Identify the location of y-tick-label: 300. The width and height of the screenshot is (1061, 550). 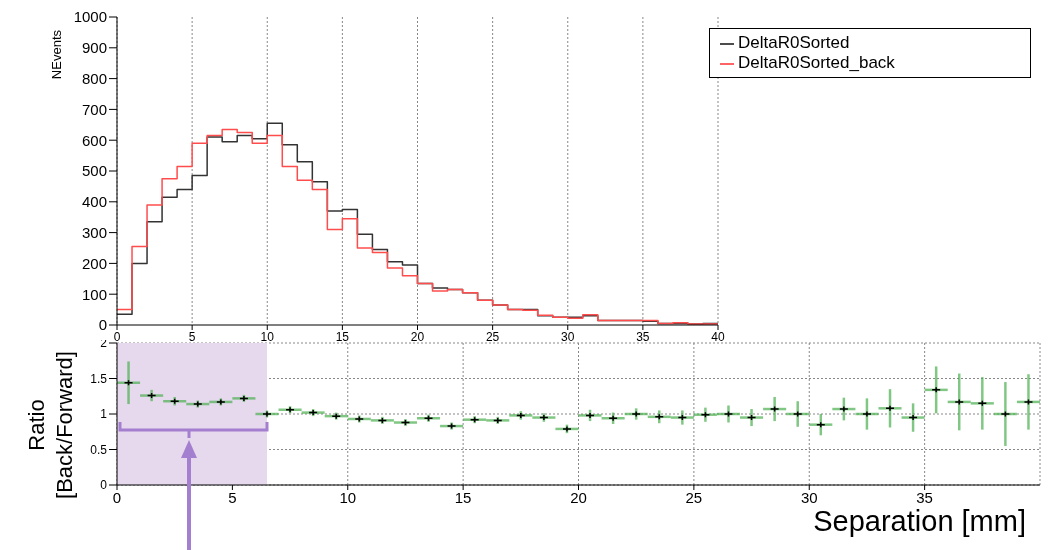
(94, 232).